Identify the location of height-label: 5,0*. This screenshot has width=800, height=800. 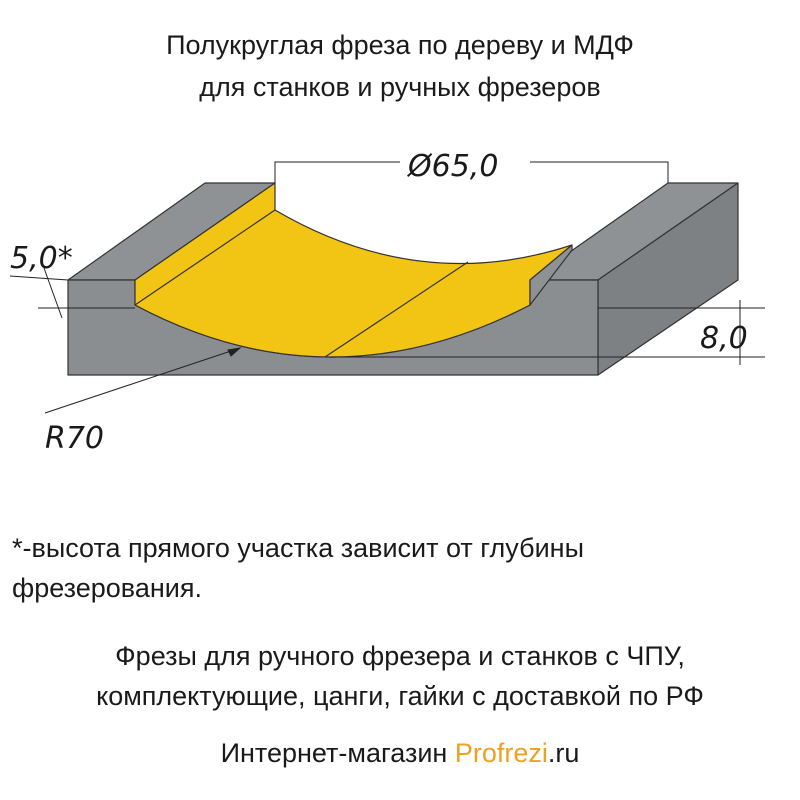
(41, 258).